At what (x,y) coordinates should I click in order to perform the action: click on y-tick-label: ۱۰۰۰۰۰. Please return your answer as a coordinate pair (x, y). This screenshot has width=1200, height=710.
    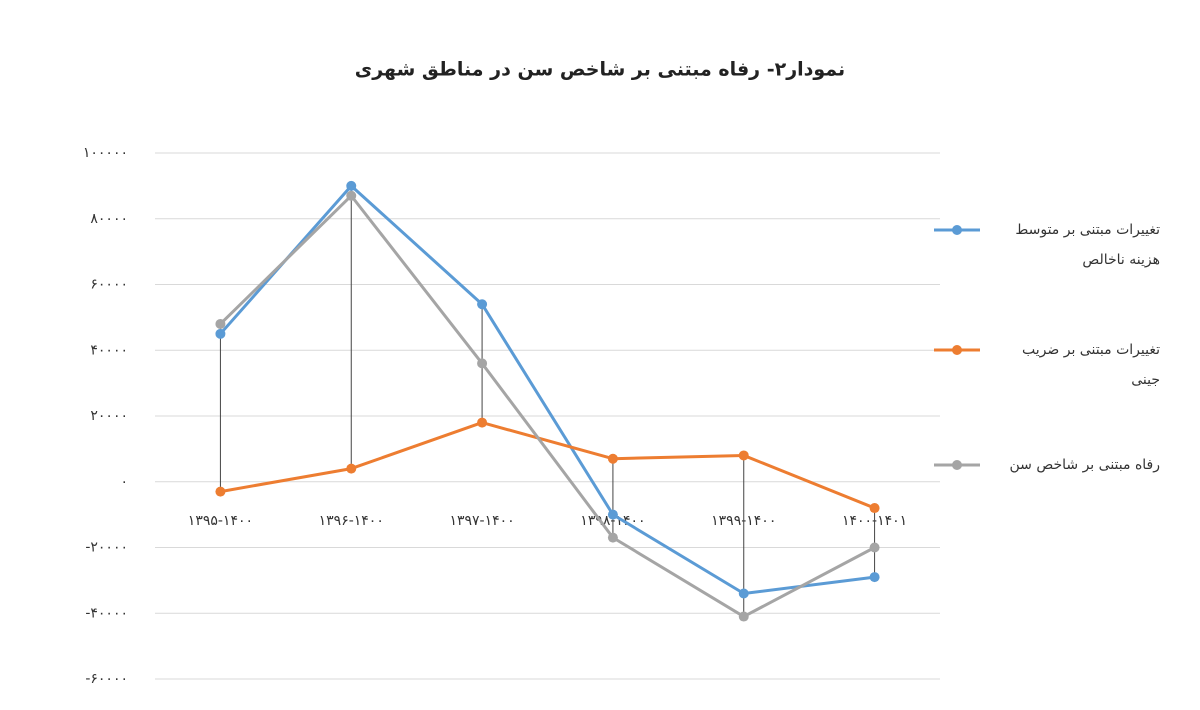
    Looking at the image, I should click on (105, 153).